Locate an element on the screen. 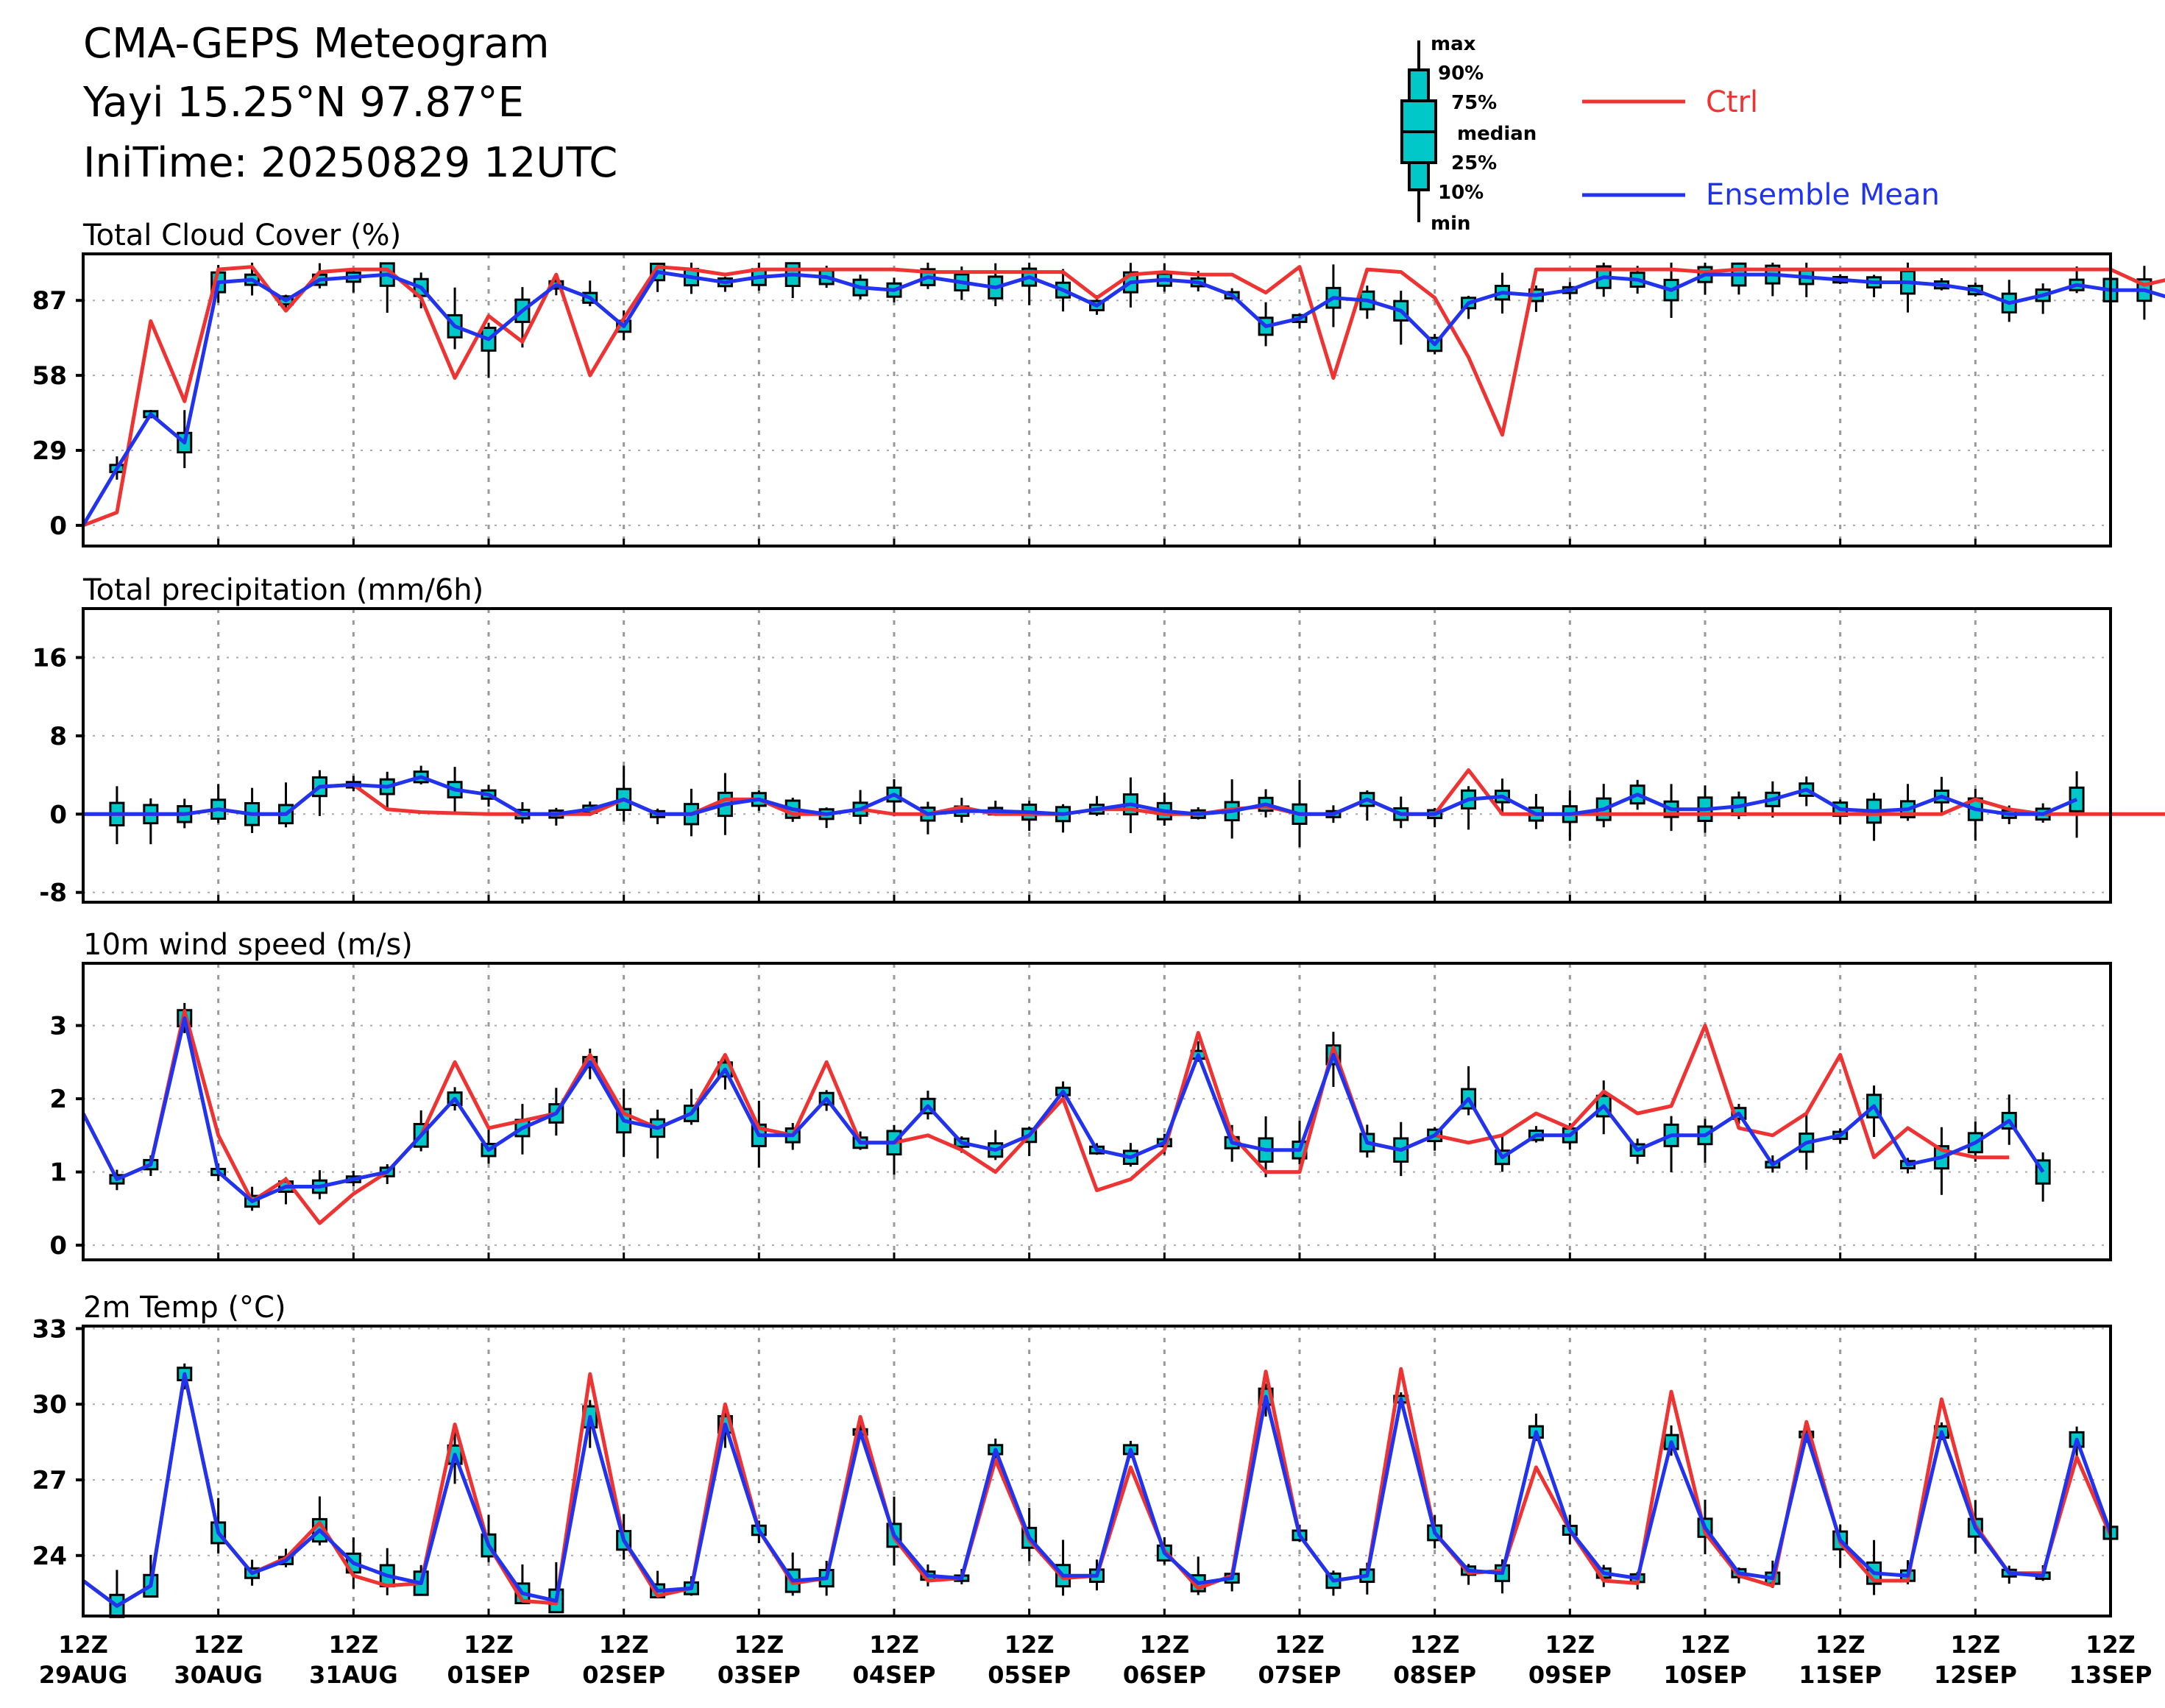  x-tick-label-date: 30AUG is located at coordinates (218, 1675).